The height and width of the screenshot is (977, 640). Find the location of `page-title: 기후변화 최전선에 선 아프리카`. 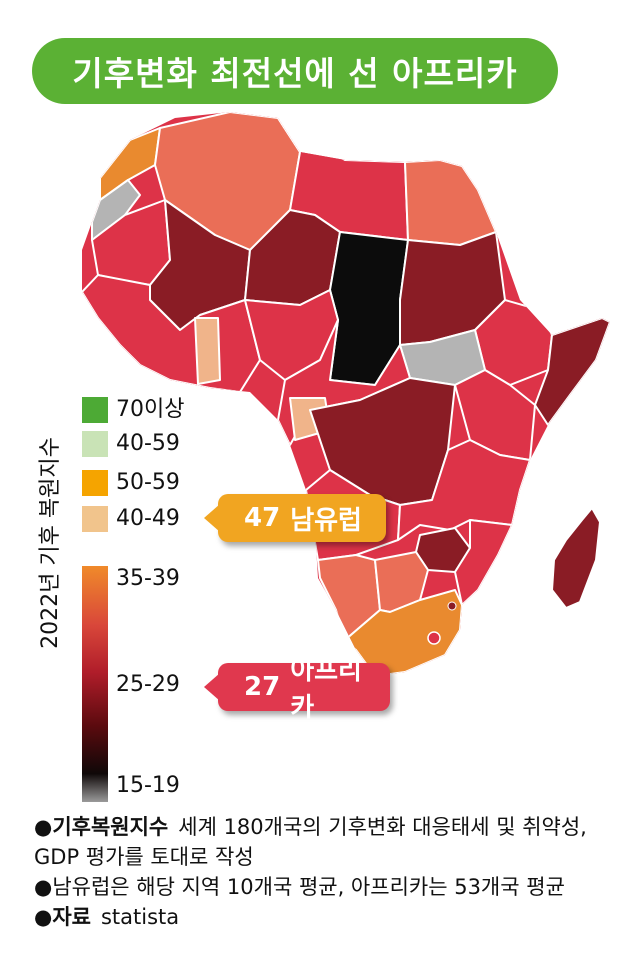

page-title: 기후변화 최전선에 선 아프리카 is located at coordinates (295, 71).